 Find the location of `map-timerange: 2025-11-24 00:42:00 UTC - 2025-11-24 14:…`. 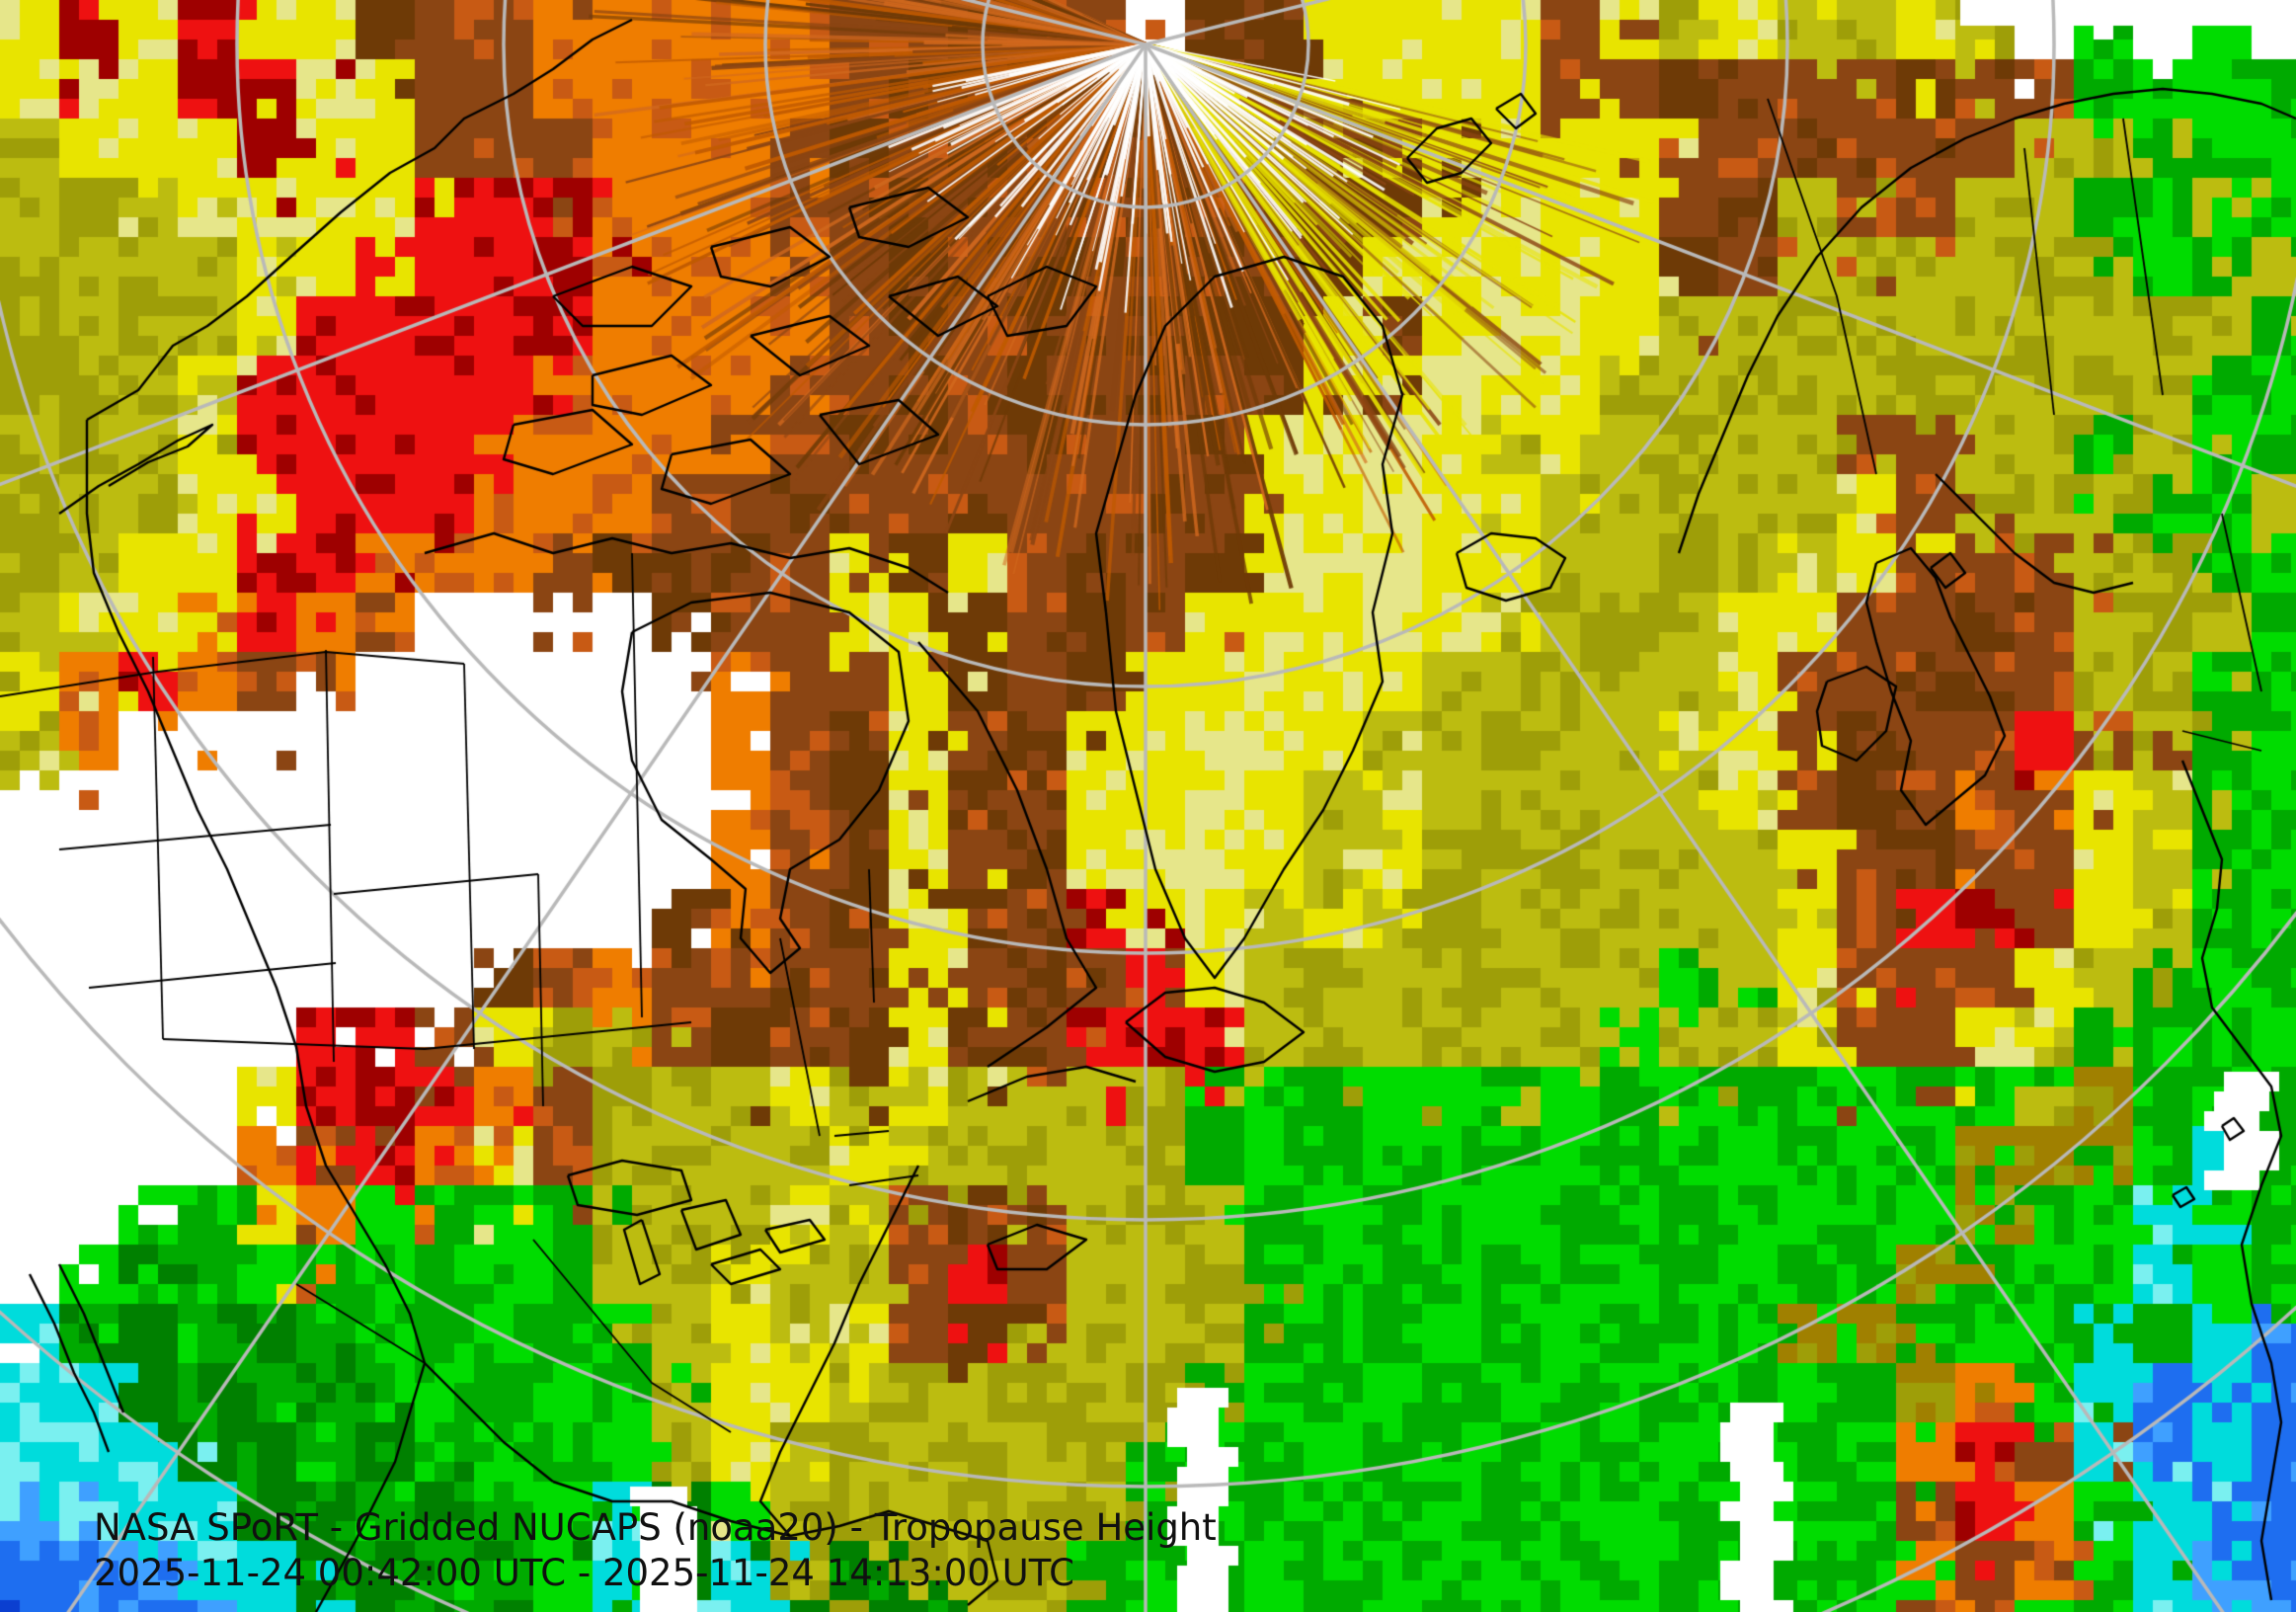

map-timerange: 2025-11-24 00:42:00 UTC - 2025-11-24 14:… is located at coordinates (585, 1573).